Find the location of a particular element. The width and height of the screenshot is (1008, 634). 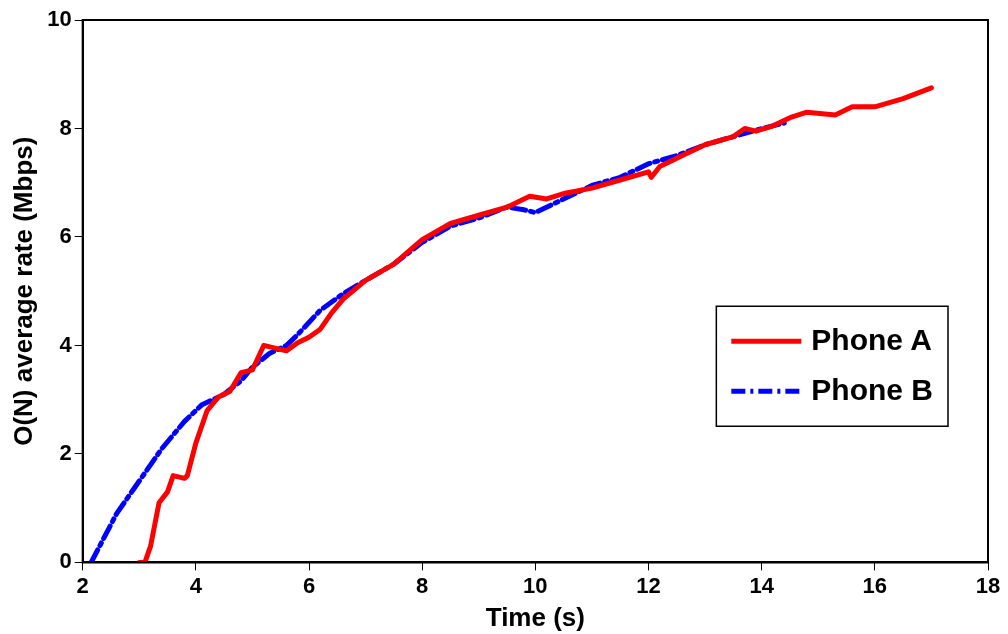

y-tick-label: 4 is located at coordinates (66, 344).